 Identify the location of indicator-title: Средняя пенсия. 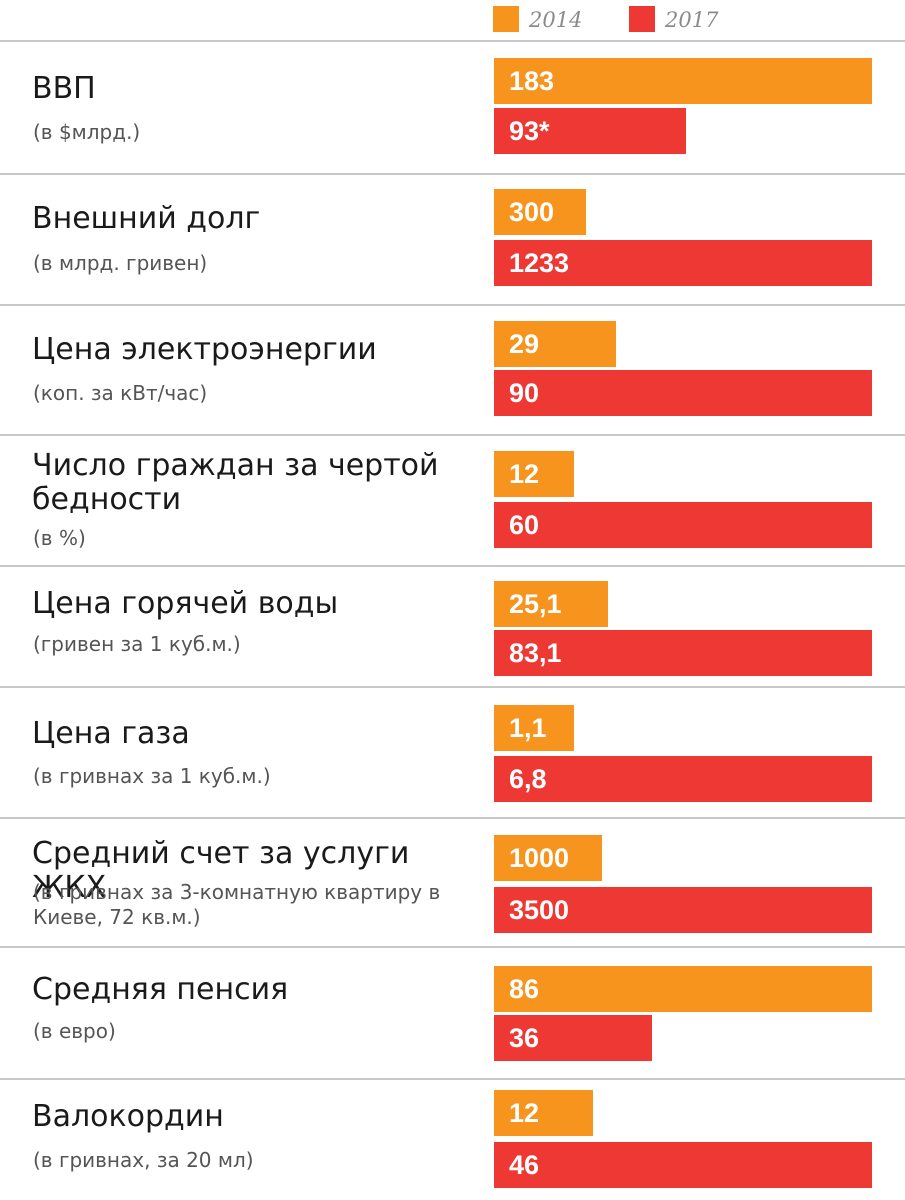
(160, 989).